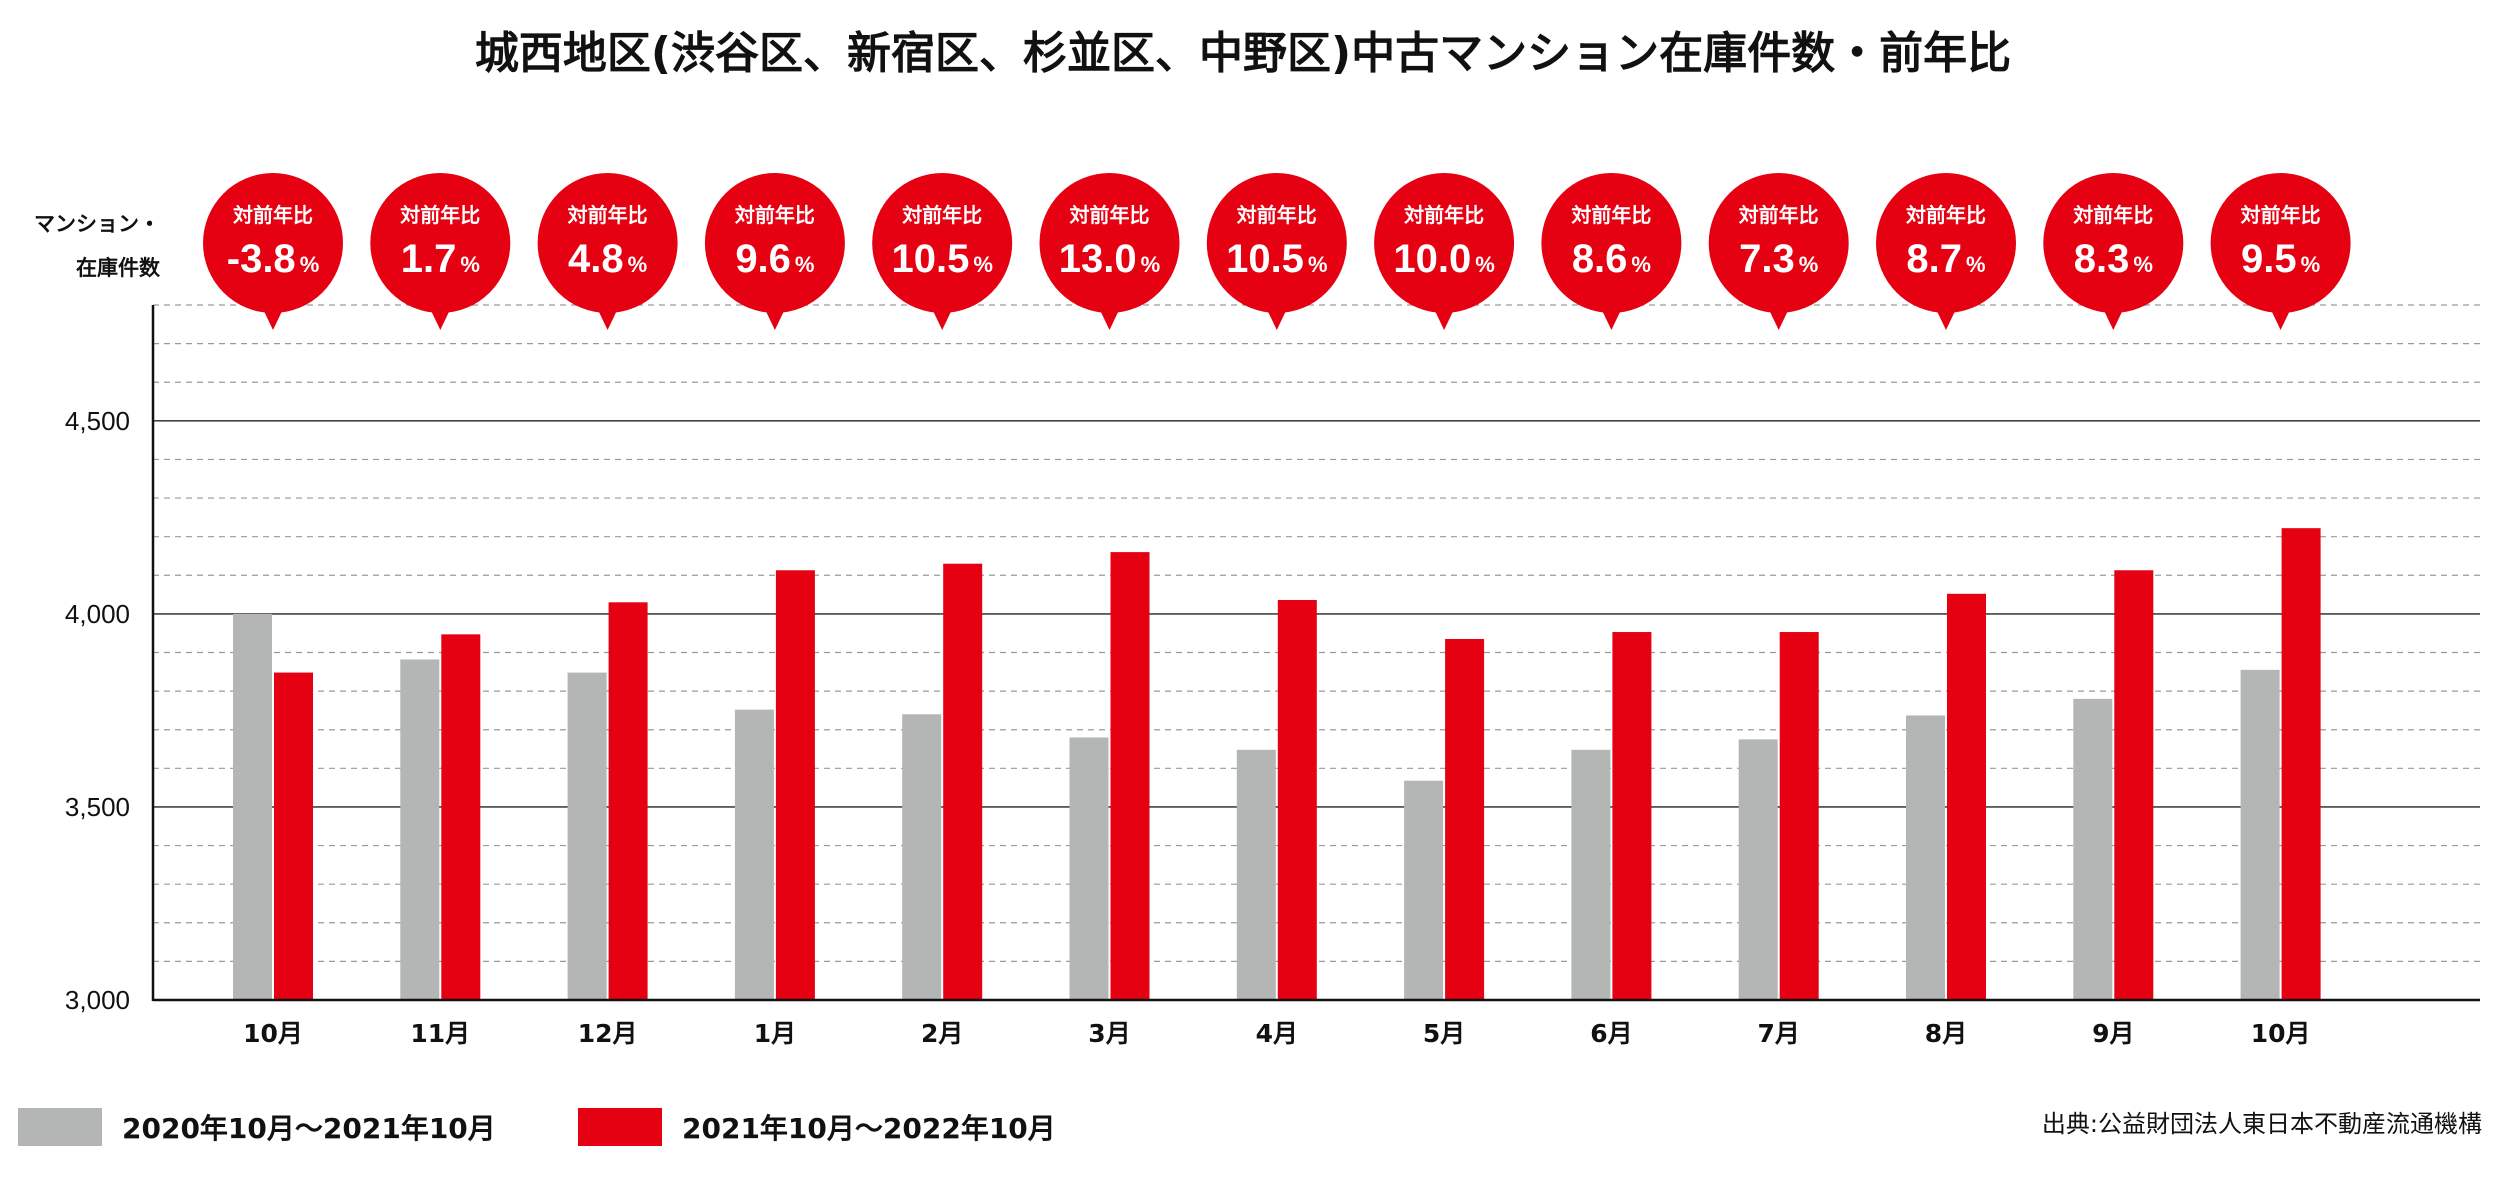 The width and height of the screenshot is (2500, 1177). Describe the element at coordinates (118, 268) in the screenshot. I see `y-axis-unit-line2: 在庫件数` at that location.